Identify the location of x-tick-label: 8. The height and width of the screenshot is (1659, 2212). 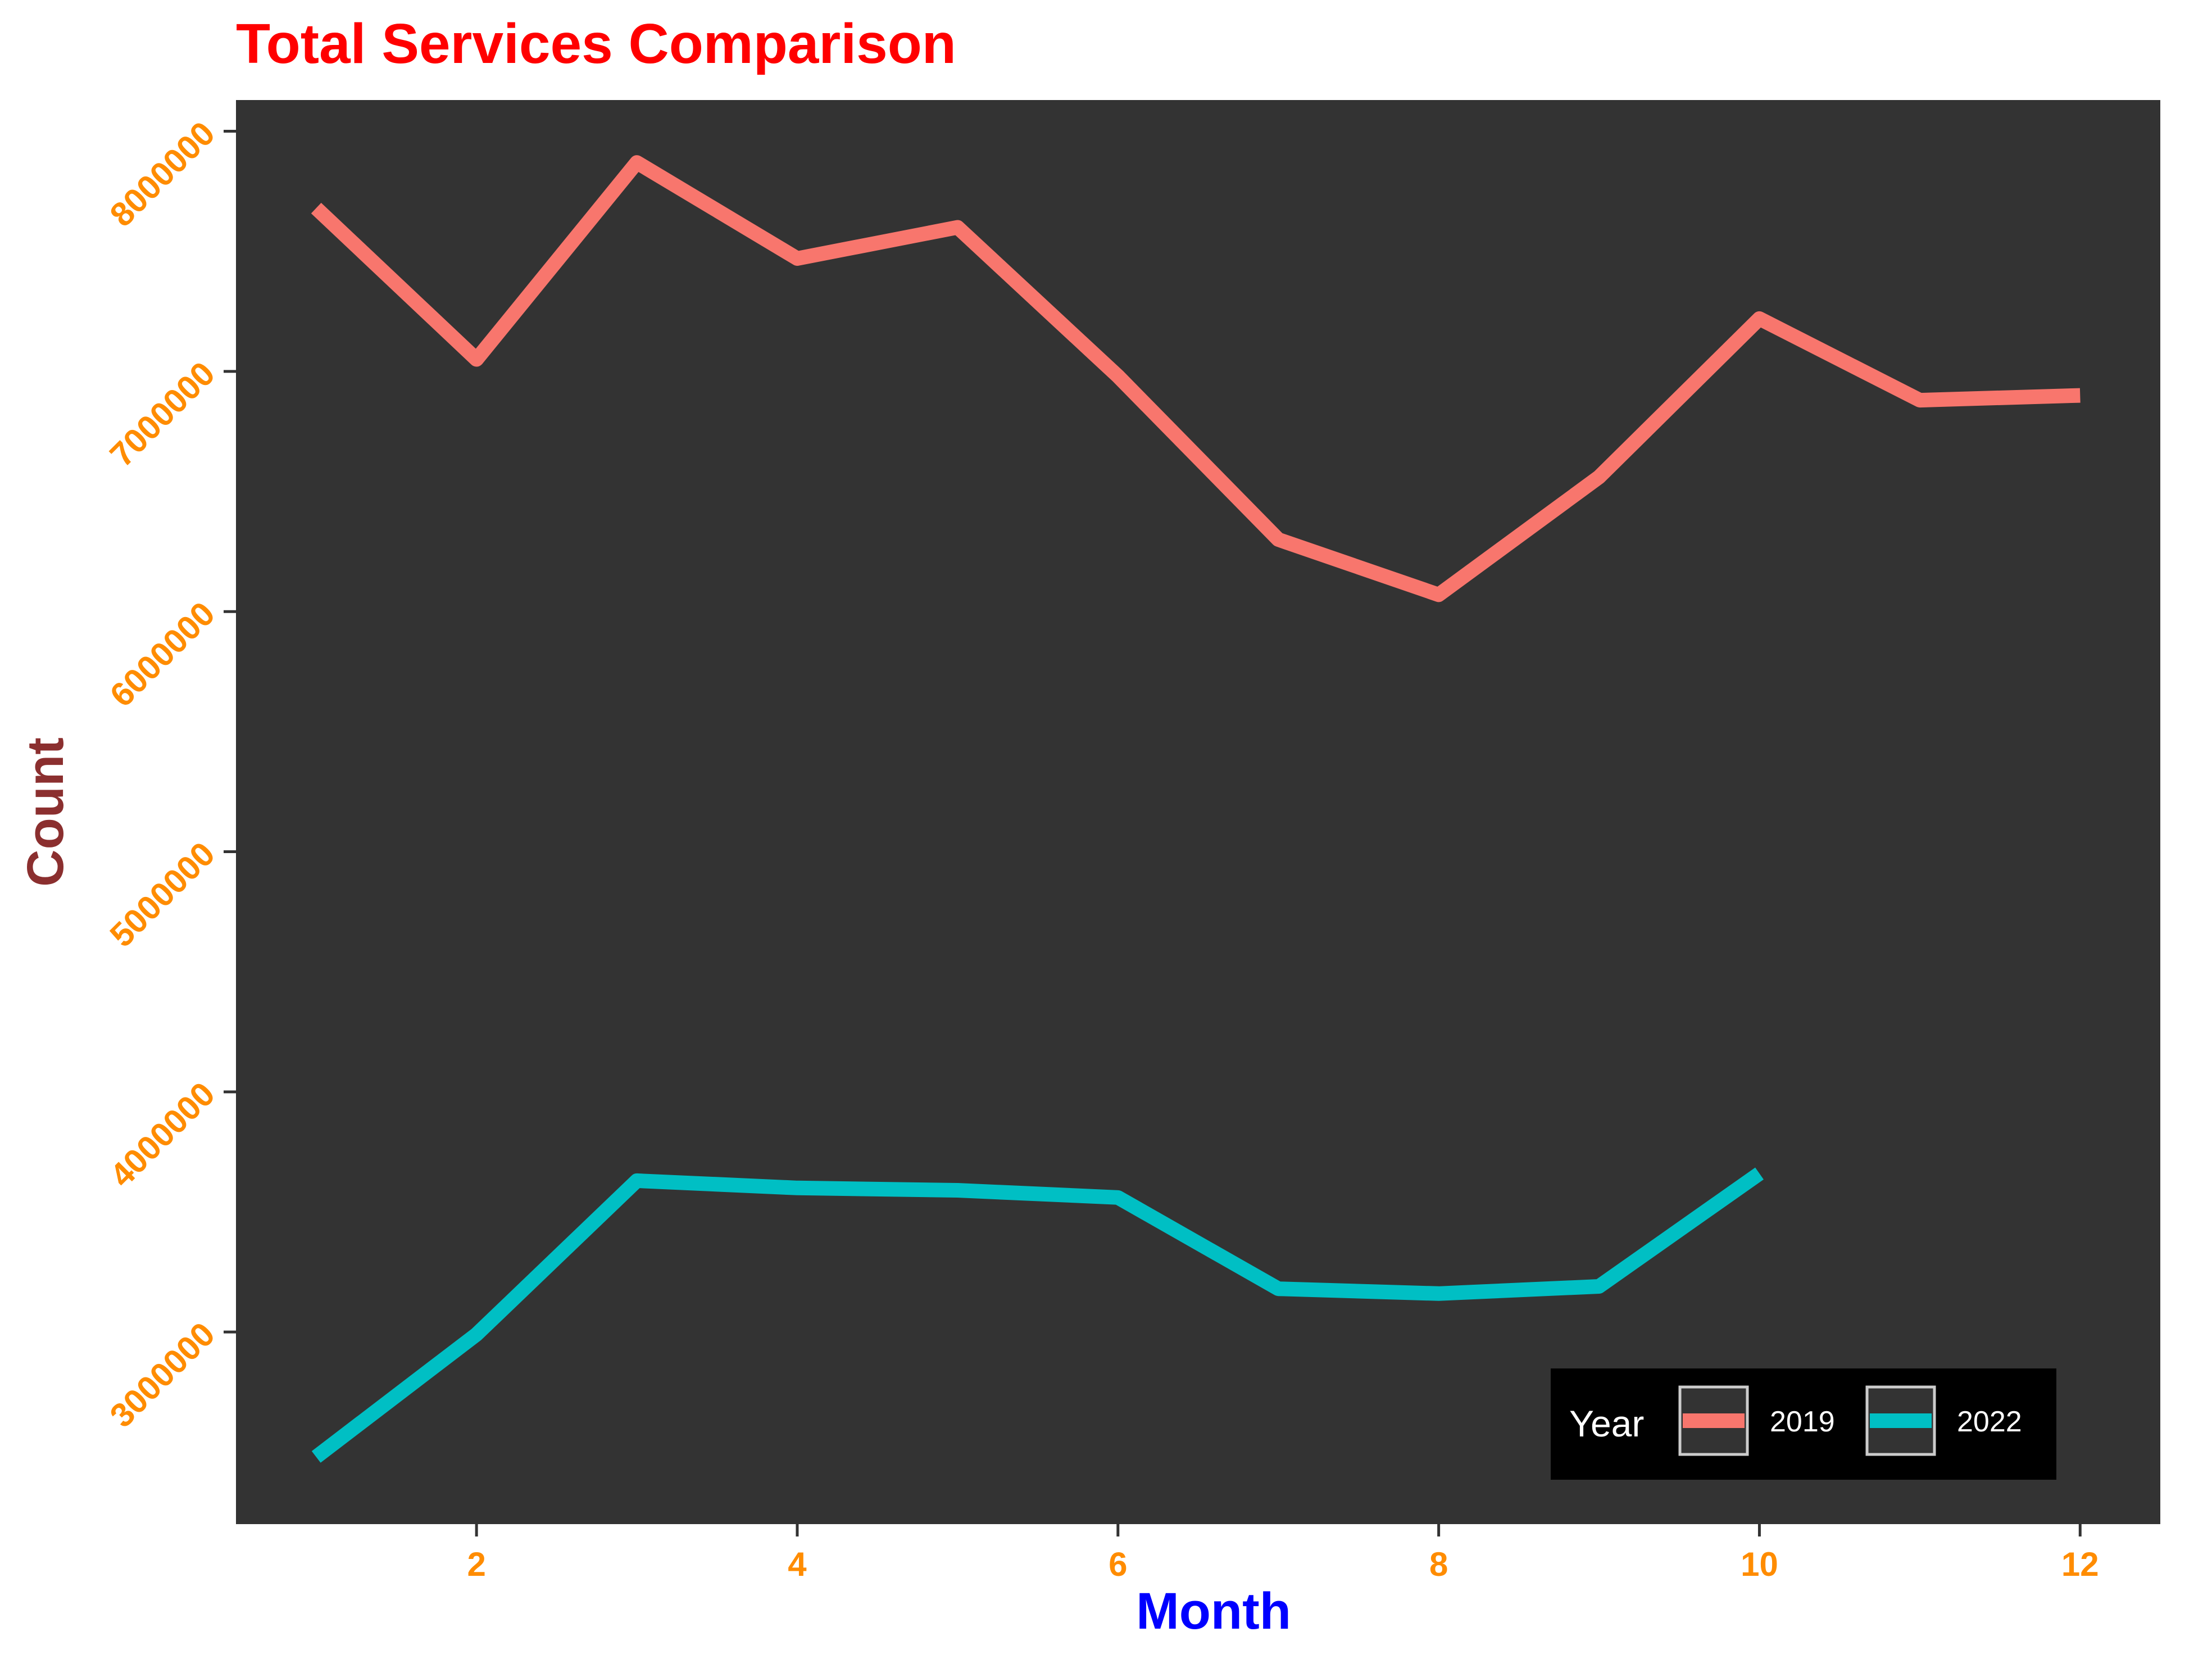
(1438, 1564).